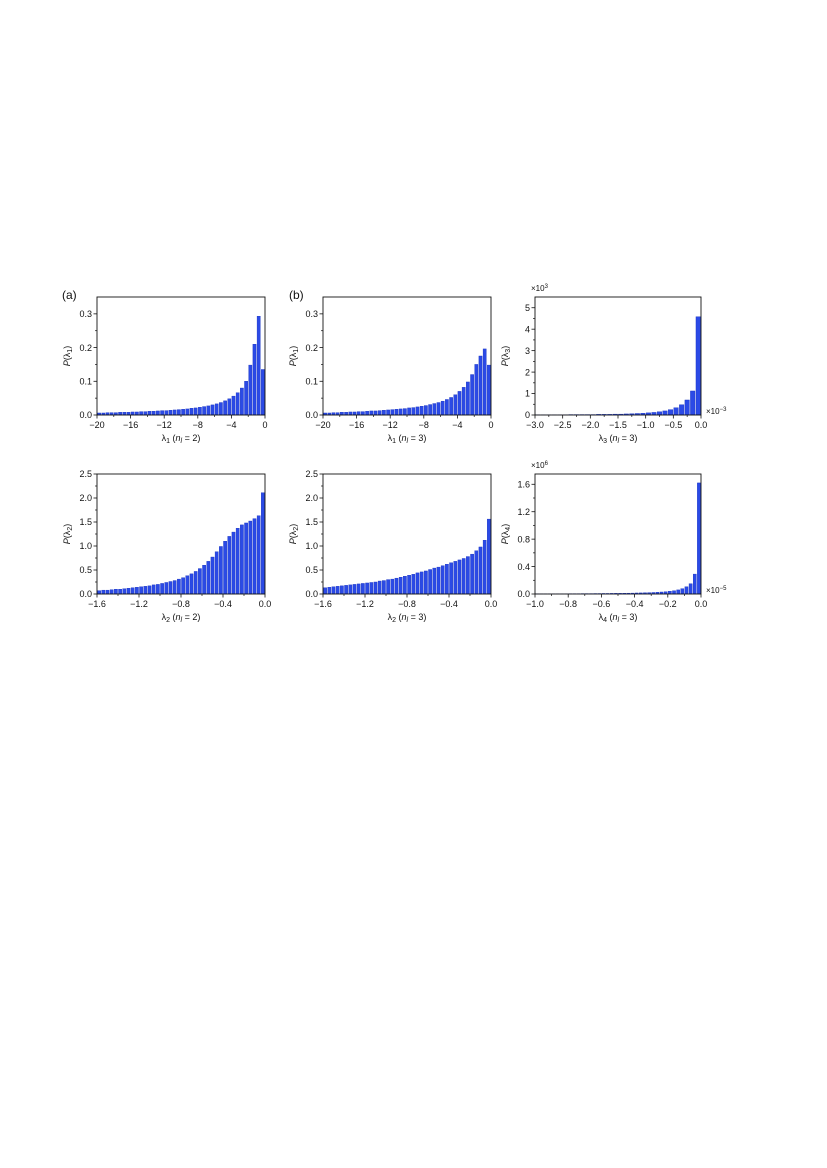 This screenshot has width=827, height=1168. Describe the element at coordinates (68, 356) in the screenshot. I see `y-axis-label: P(λ1)` at that location.